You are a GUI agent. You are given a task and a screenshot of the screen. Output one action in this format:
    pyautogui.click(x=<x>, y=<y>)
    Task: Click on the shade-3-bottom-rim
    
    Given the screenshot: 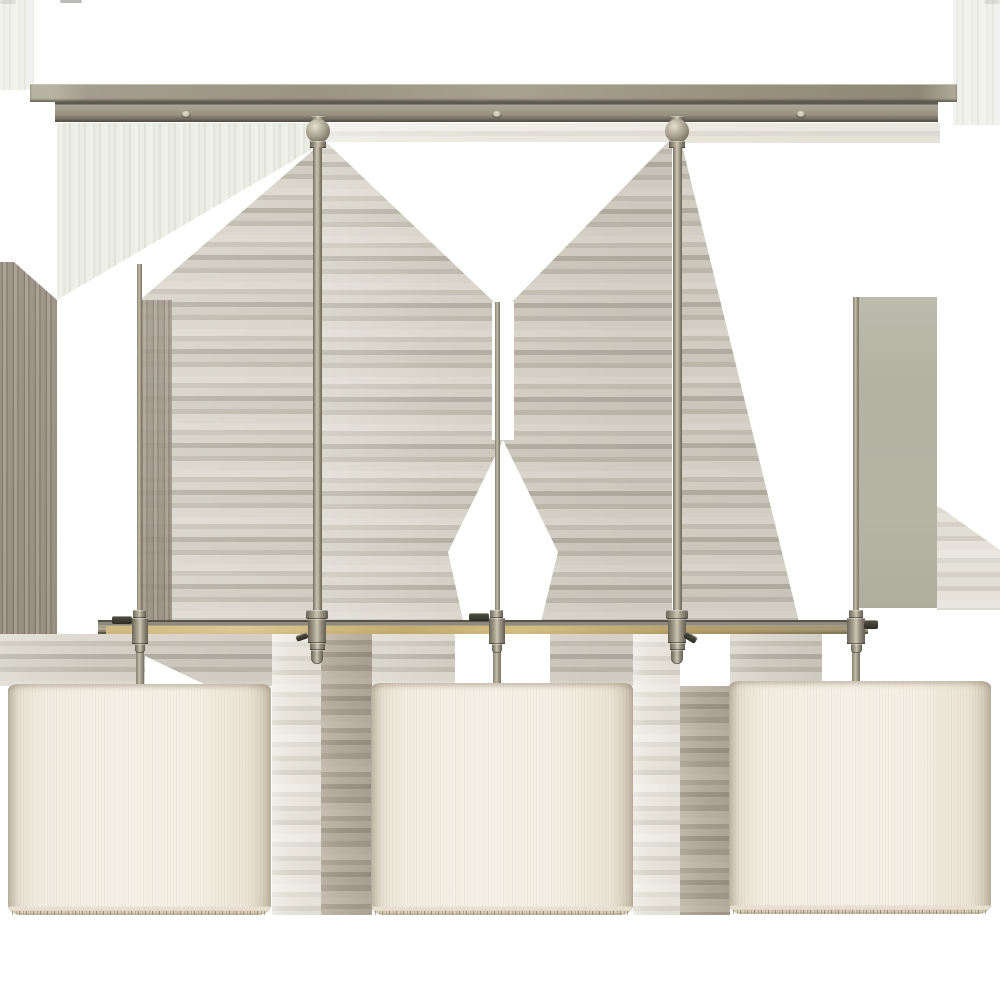 What is the action you would take?
    pyautogui.click(x=860, y=908)
    